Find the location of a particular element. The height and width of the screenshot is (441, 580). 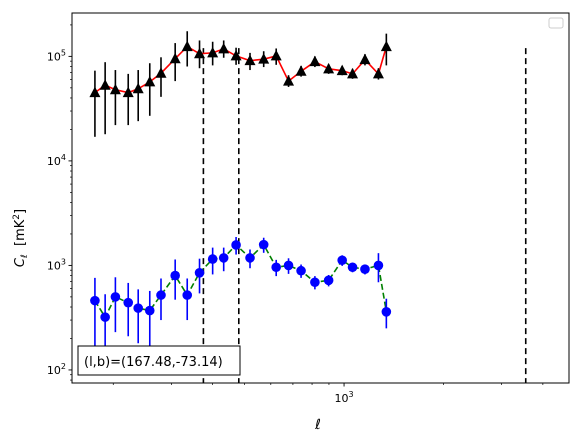

x-tick-label-exponent: 3 is located at coordinates (351, 394).